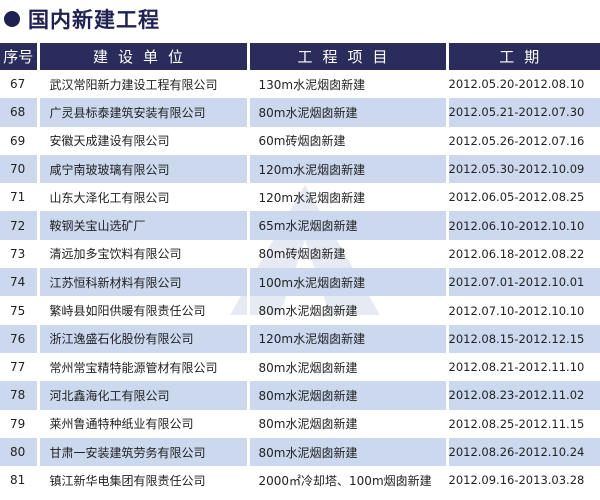  What do you see at coordinates (523, 56) in the screenshot?
I see `header-period: 工期` at bounding box center [523, 56].